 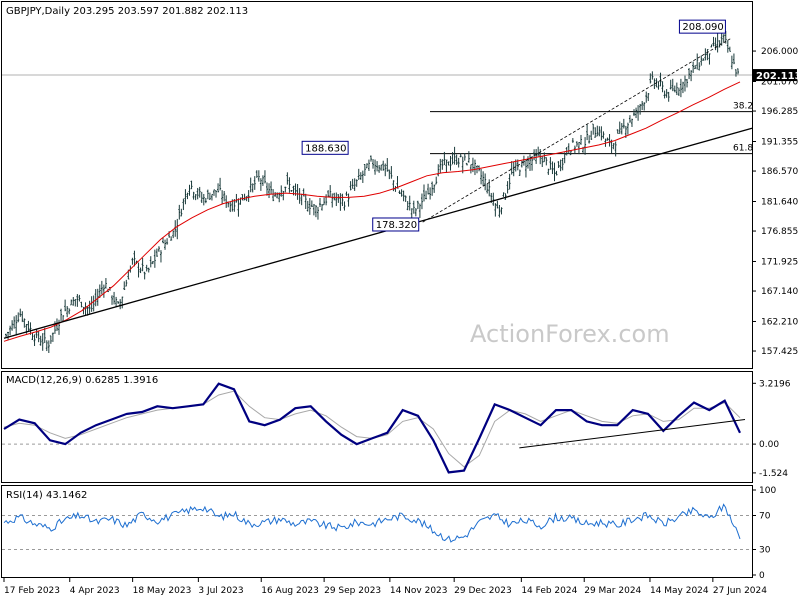 I want to click on macd-tick-label: 0.00, so click(x=769, y=445).